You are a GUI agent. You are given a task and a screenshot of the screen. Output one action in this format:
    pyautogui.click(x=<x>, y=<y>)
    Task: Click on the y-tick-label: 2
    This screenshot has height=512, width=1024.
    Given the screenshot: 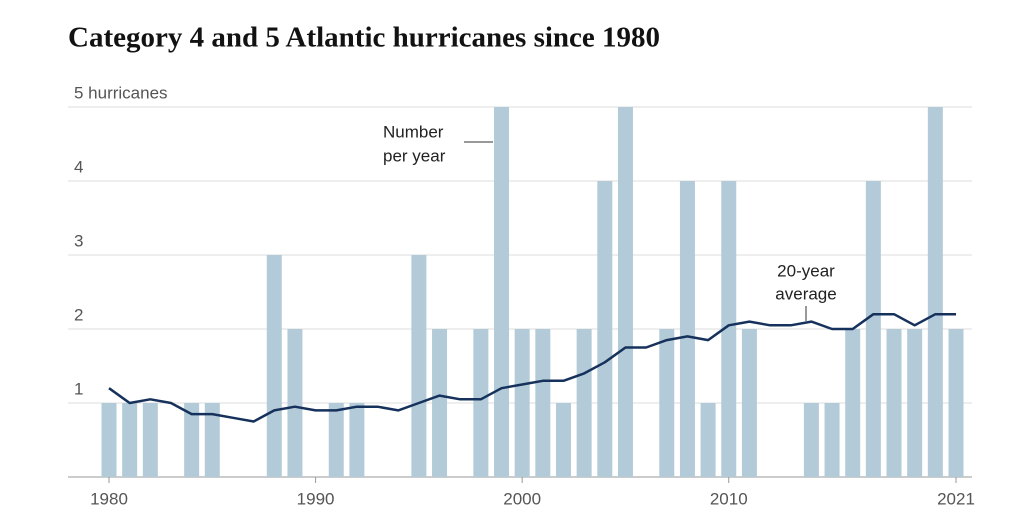 What is the action you would take?
    pyautogui.click(x=78, y=314)
    